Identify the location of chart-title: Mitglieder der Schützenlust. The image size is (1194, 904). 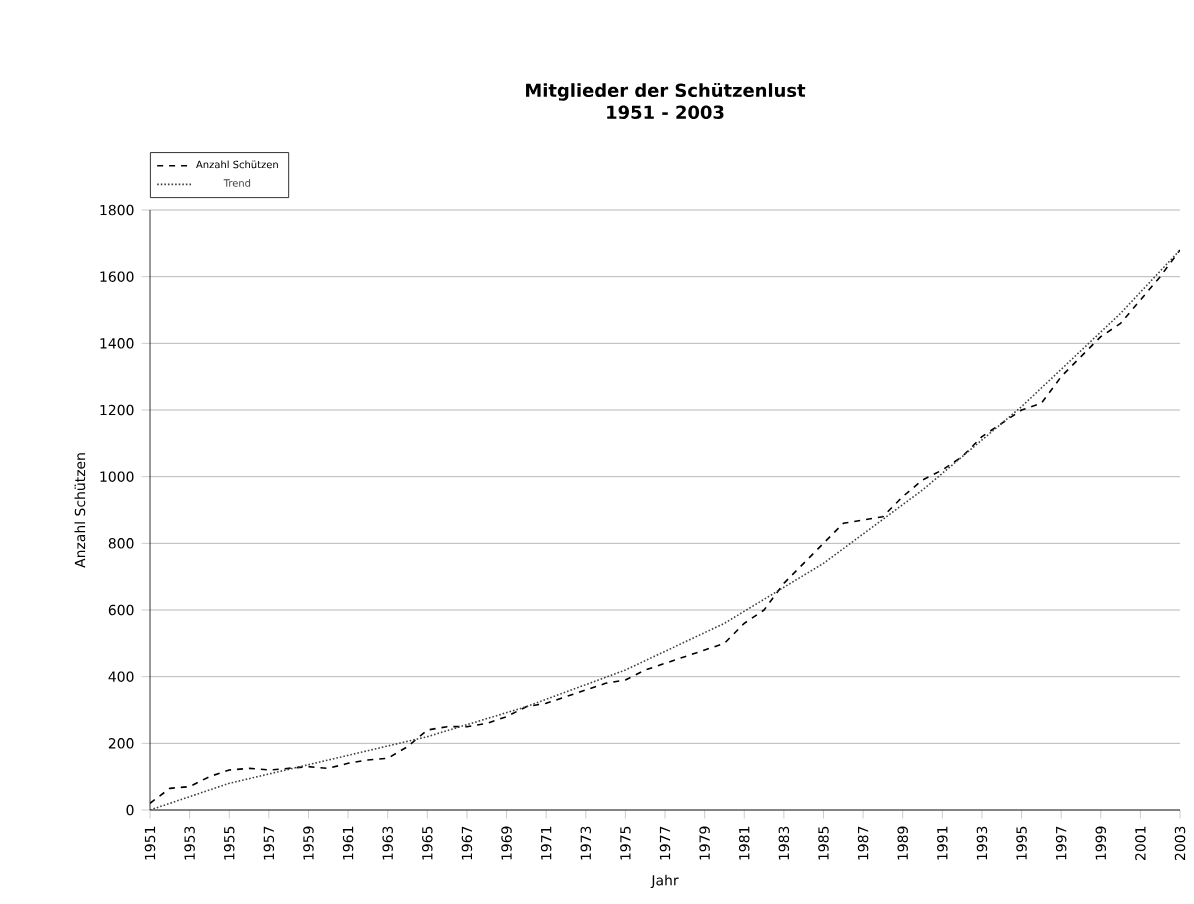
(666, 91).